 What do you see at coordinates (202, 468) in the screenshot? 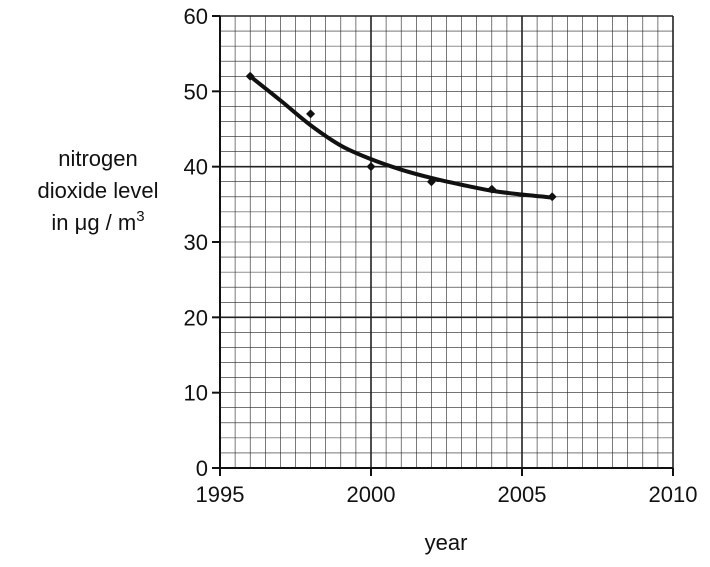
I see `y-tick-label: 0` at bounding box center [202, 468].